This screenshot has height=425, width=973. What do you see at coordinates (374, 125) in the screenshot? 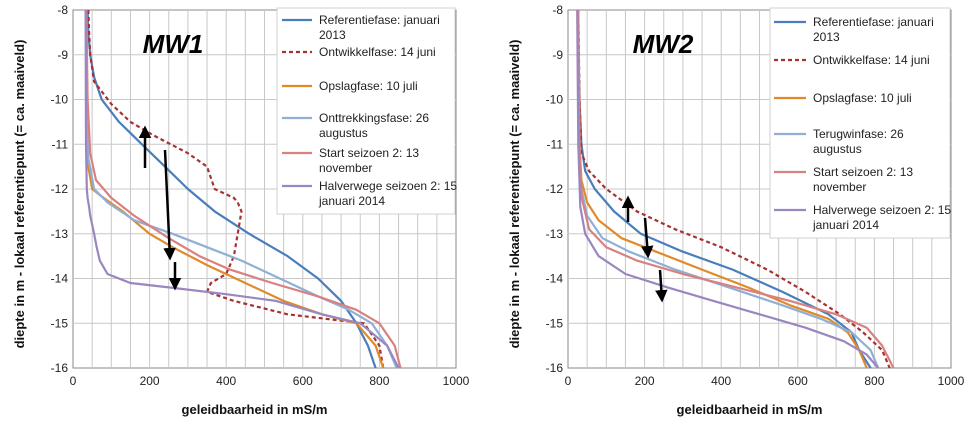
I see `legend-entry: Onttrekkingsfase: 26 augustus` at bounding box center [374, 125].